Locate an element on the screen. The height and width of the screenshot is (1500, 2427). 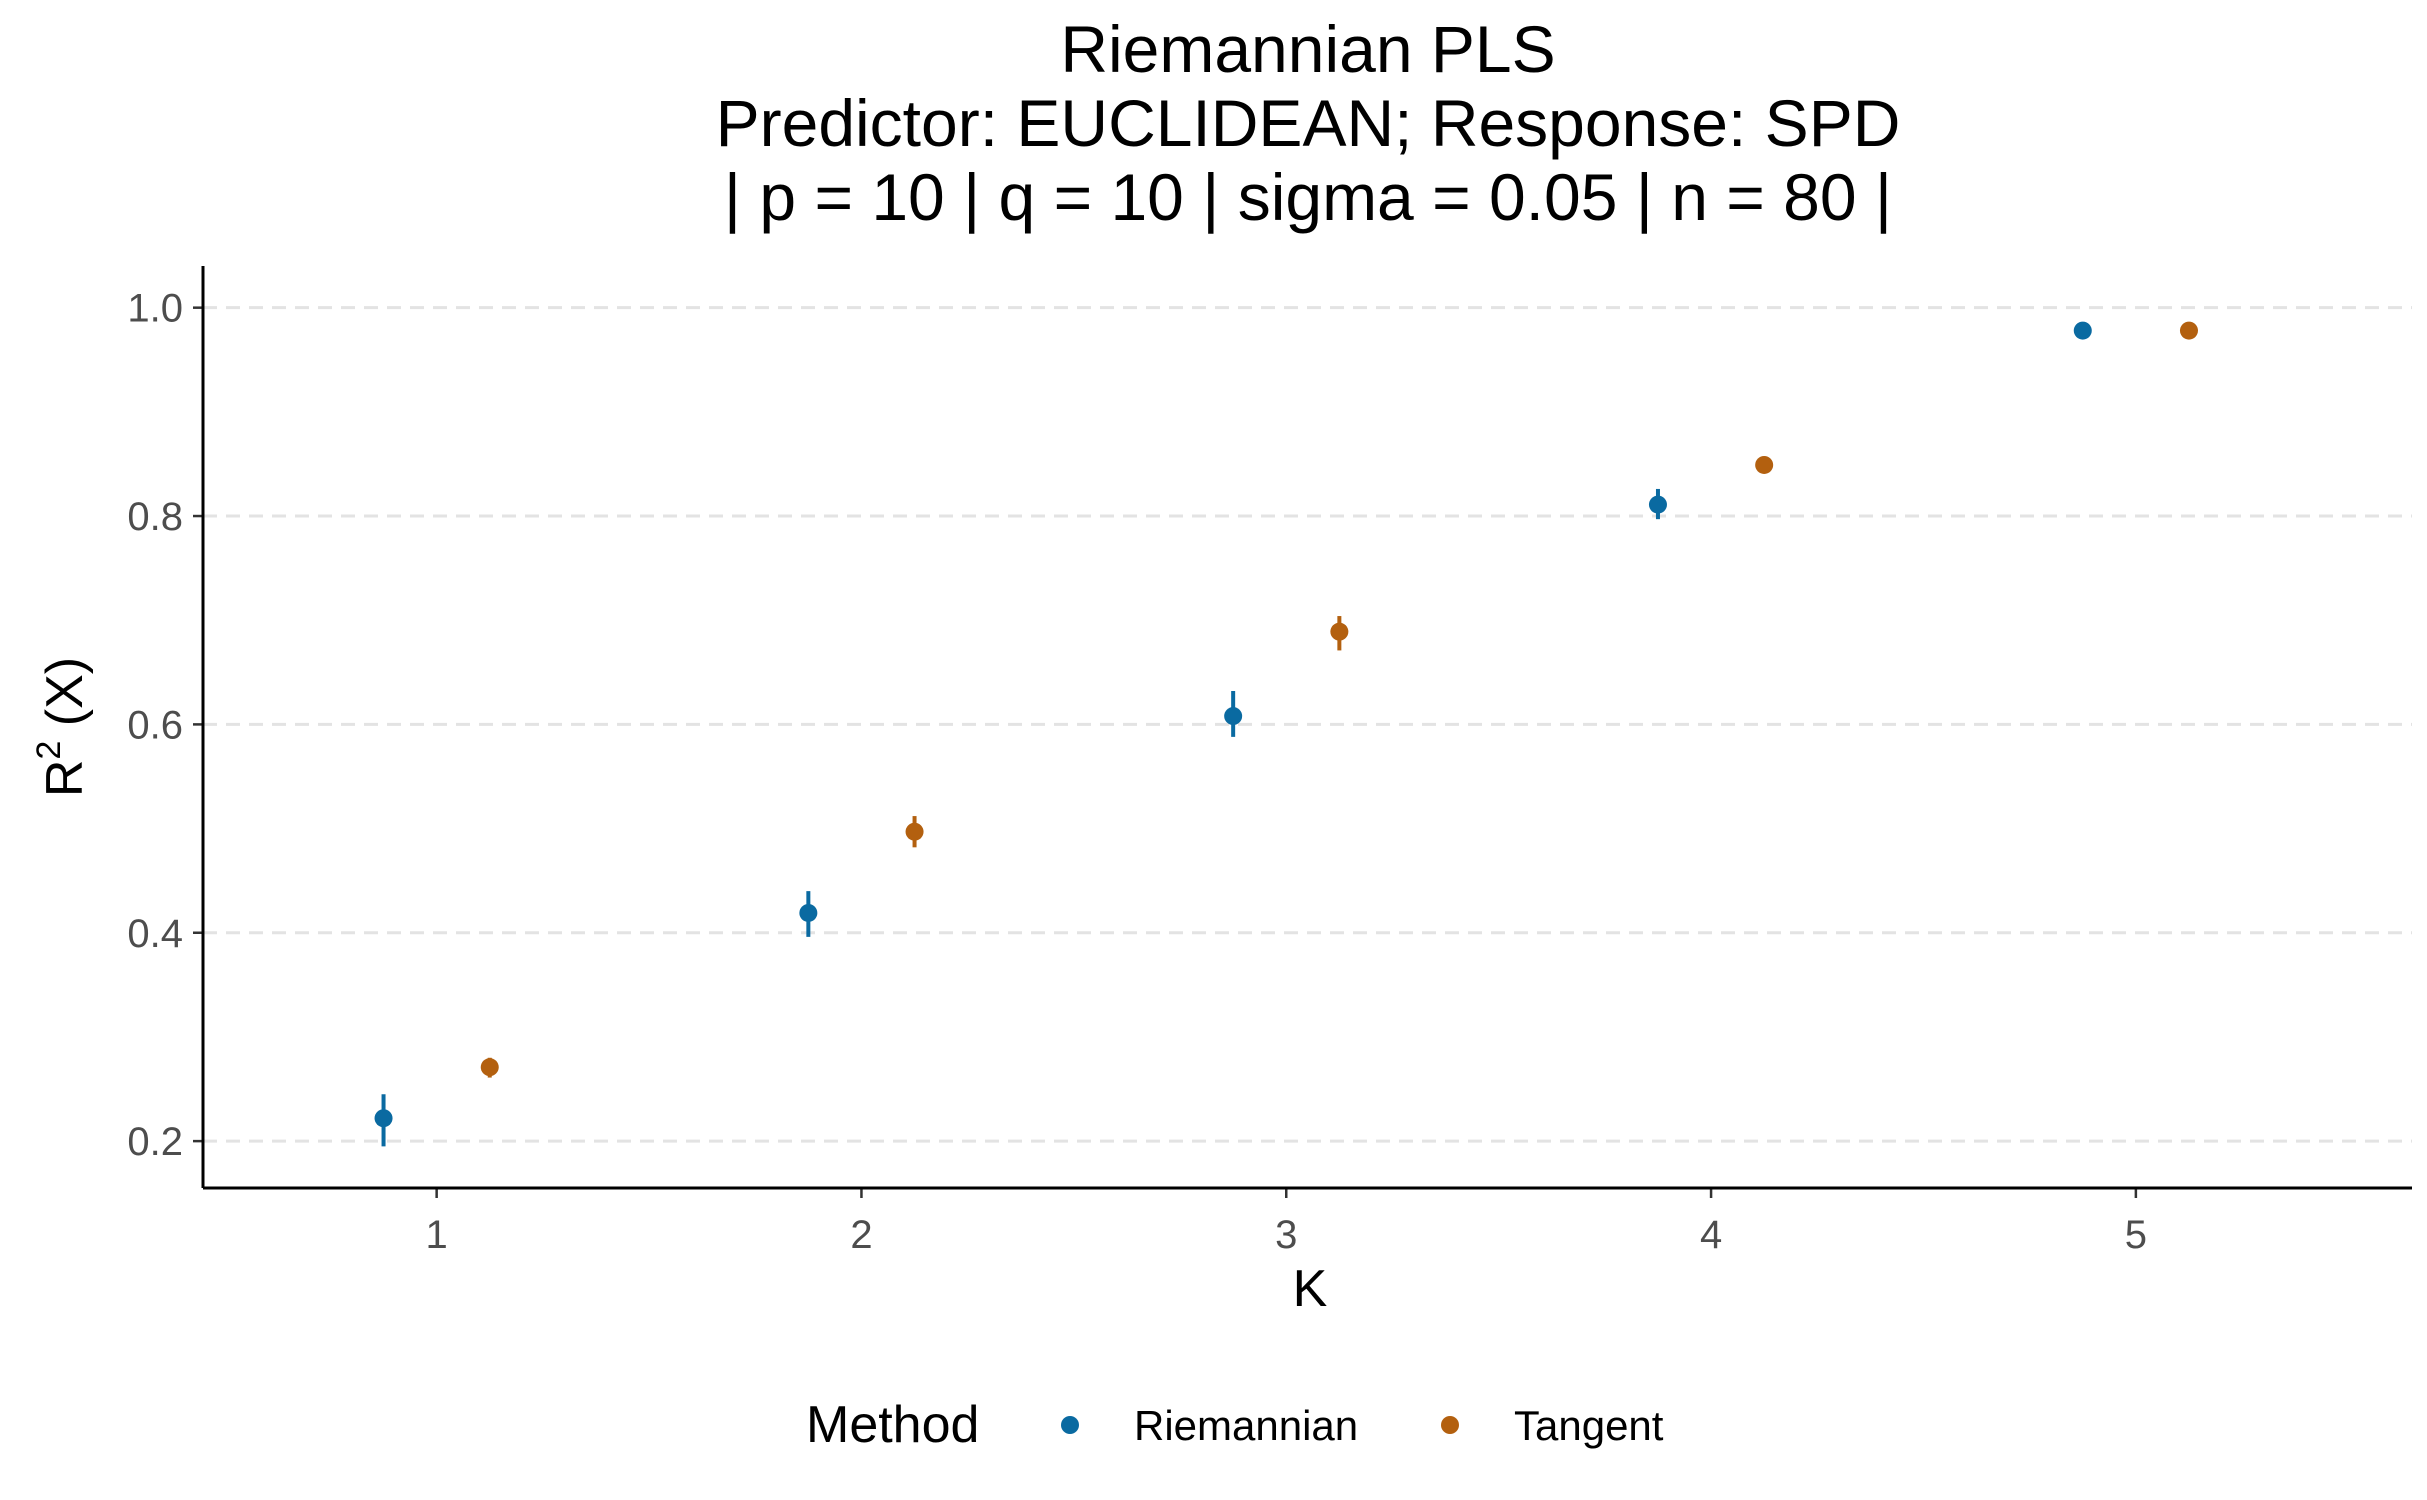
legend-label: Tangent is located at coordinates (1589, 1425).